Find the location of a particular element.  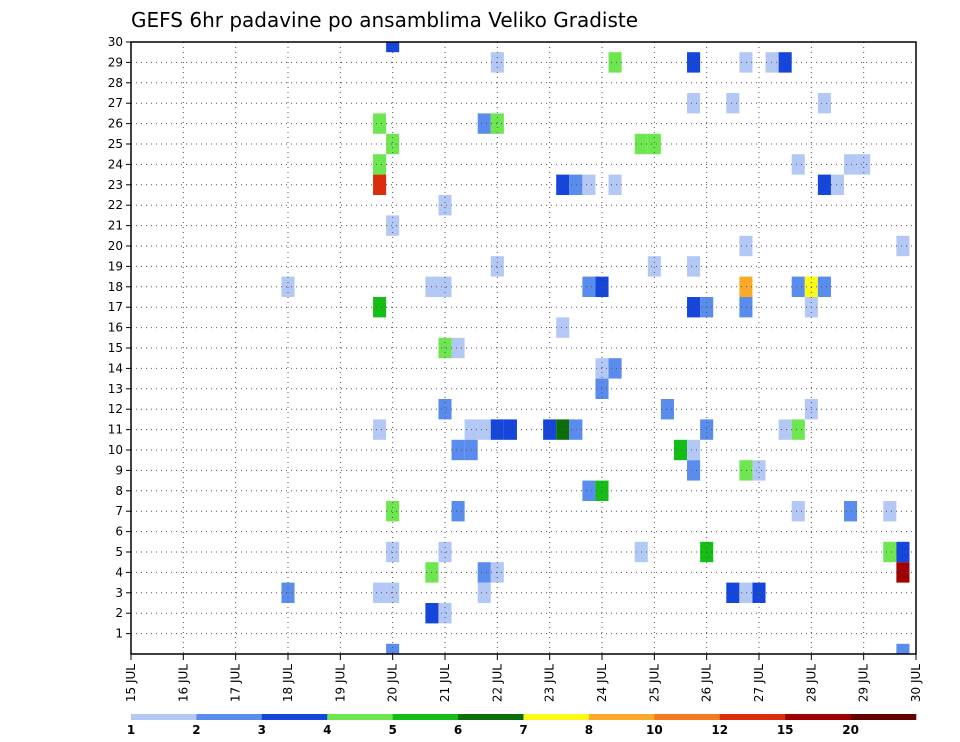

colorbar-legend: 1 2 3 4 5 6 7 8 10 12 15 20 is located at coordinates (522, 725).